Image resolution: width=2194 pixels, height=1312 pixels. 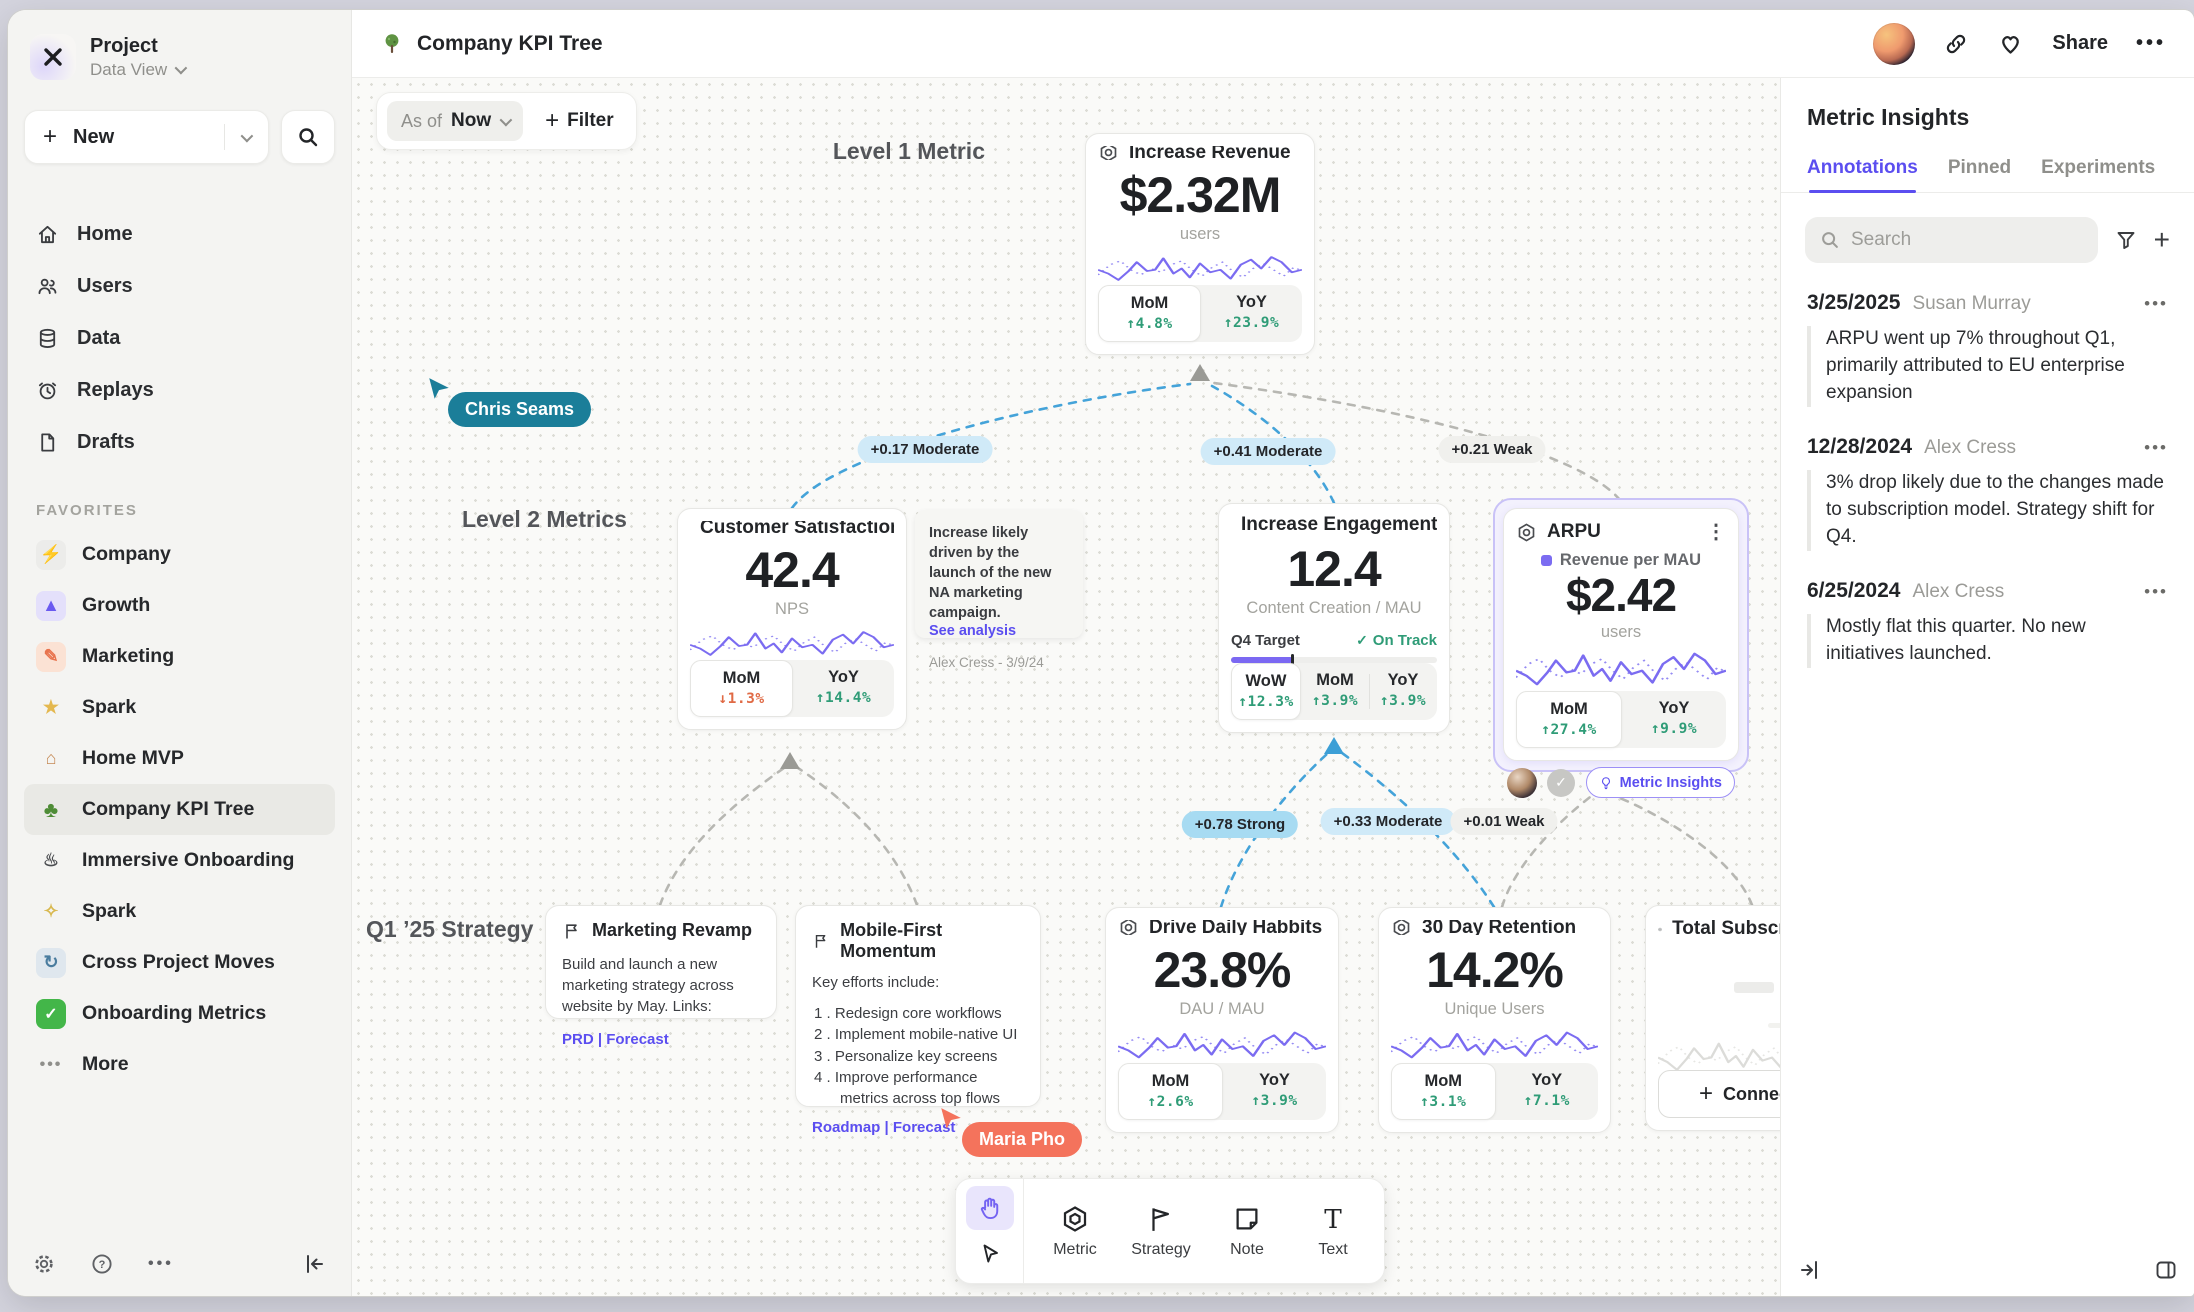 What do you see at coordinates (179, 57) in the screenshot?
I see `project-switcher: Project Data View` at bounding box center [179, 57].